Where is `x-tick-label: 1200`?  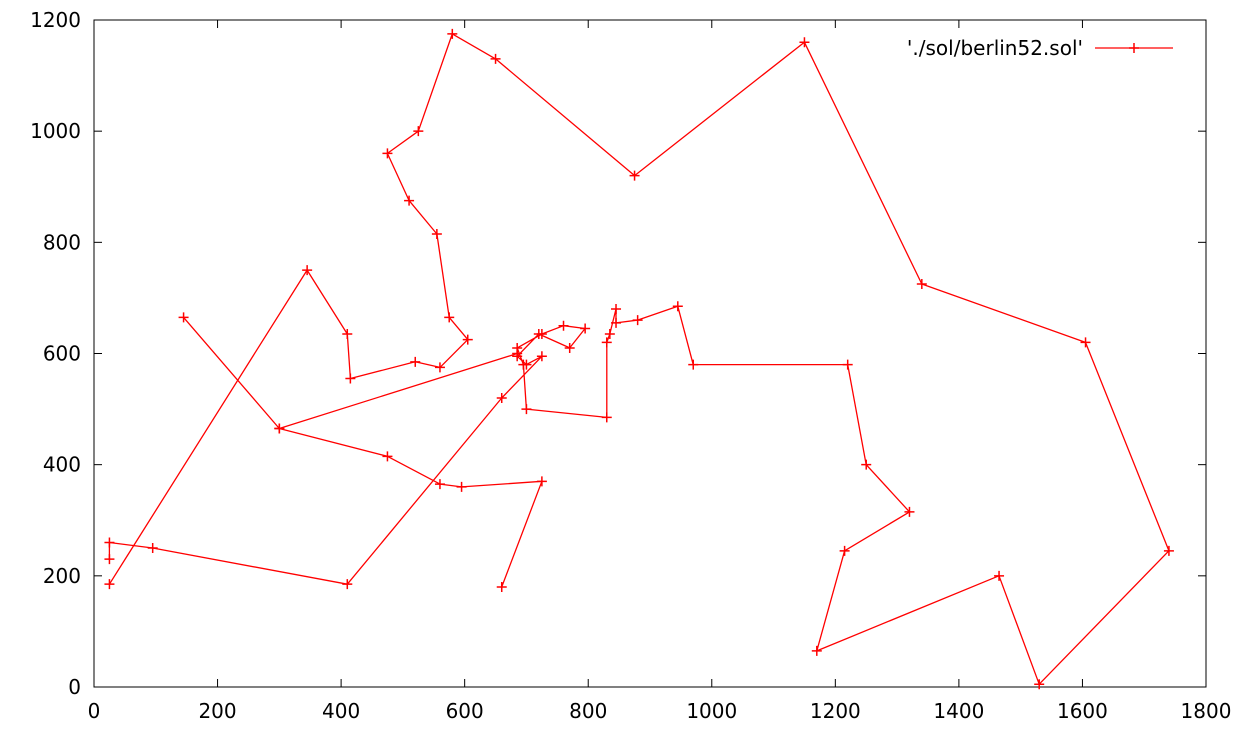
x-tick-label: 1200 is located at coordinates (835, 711).